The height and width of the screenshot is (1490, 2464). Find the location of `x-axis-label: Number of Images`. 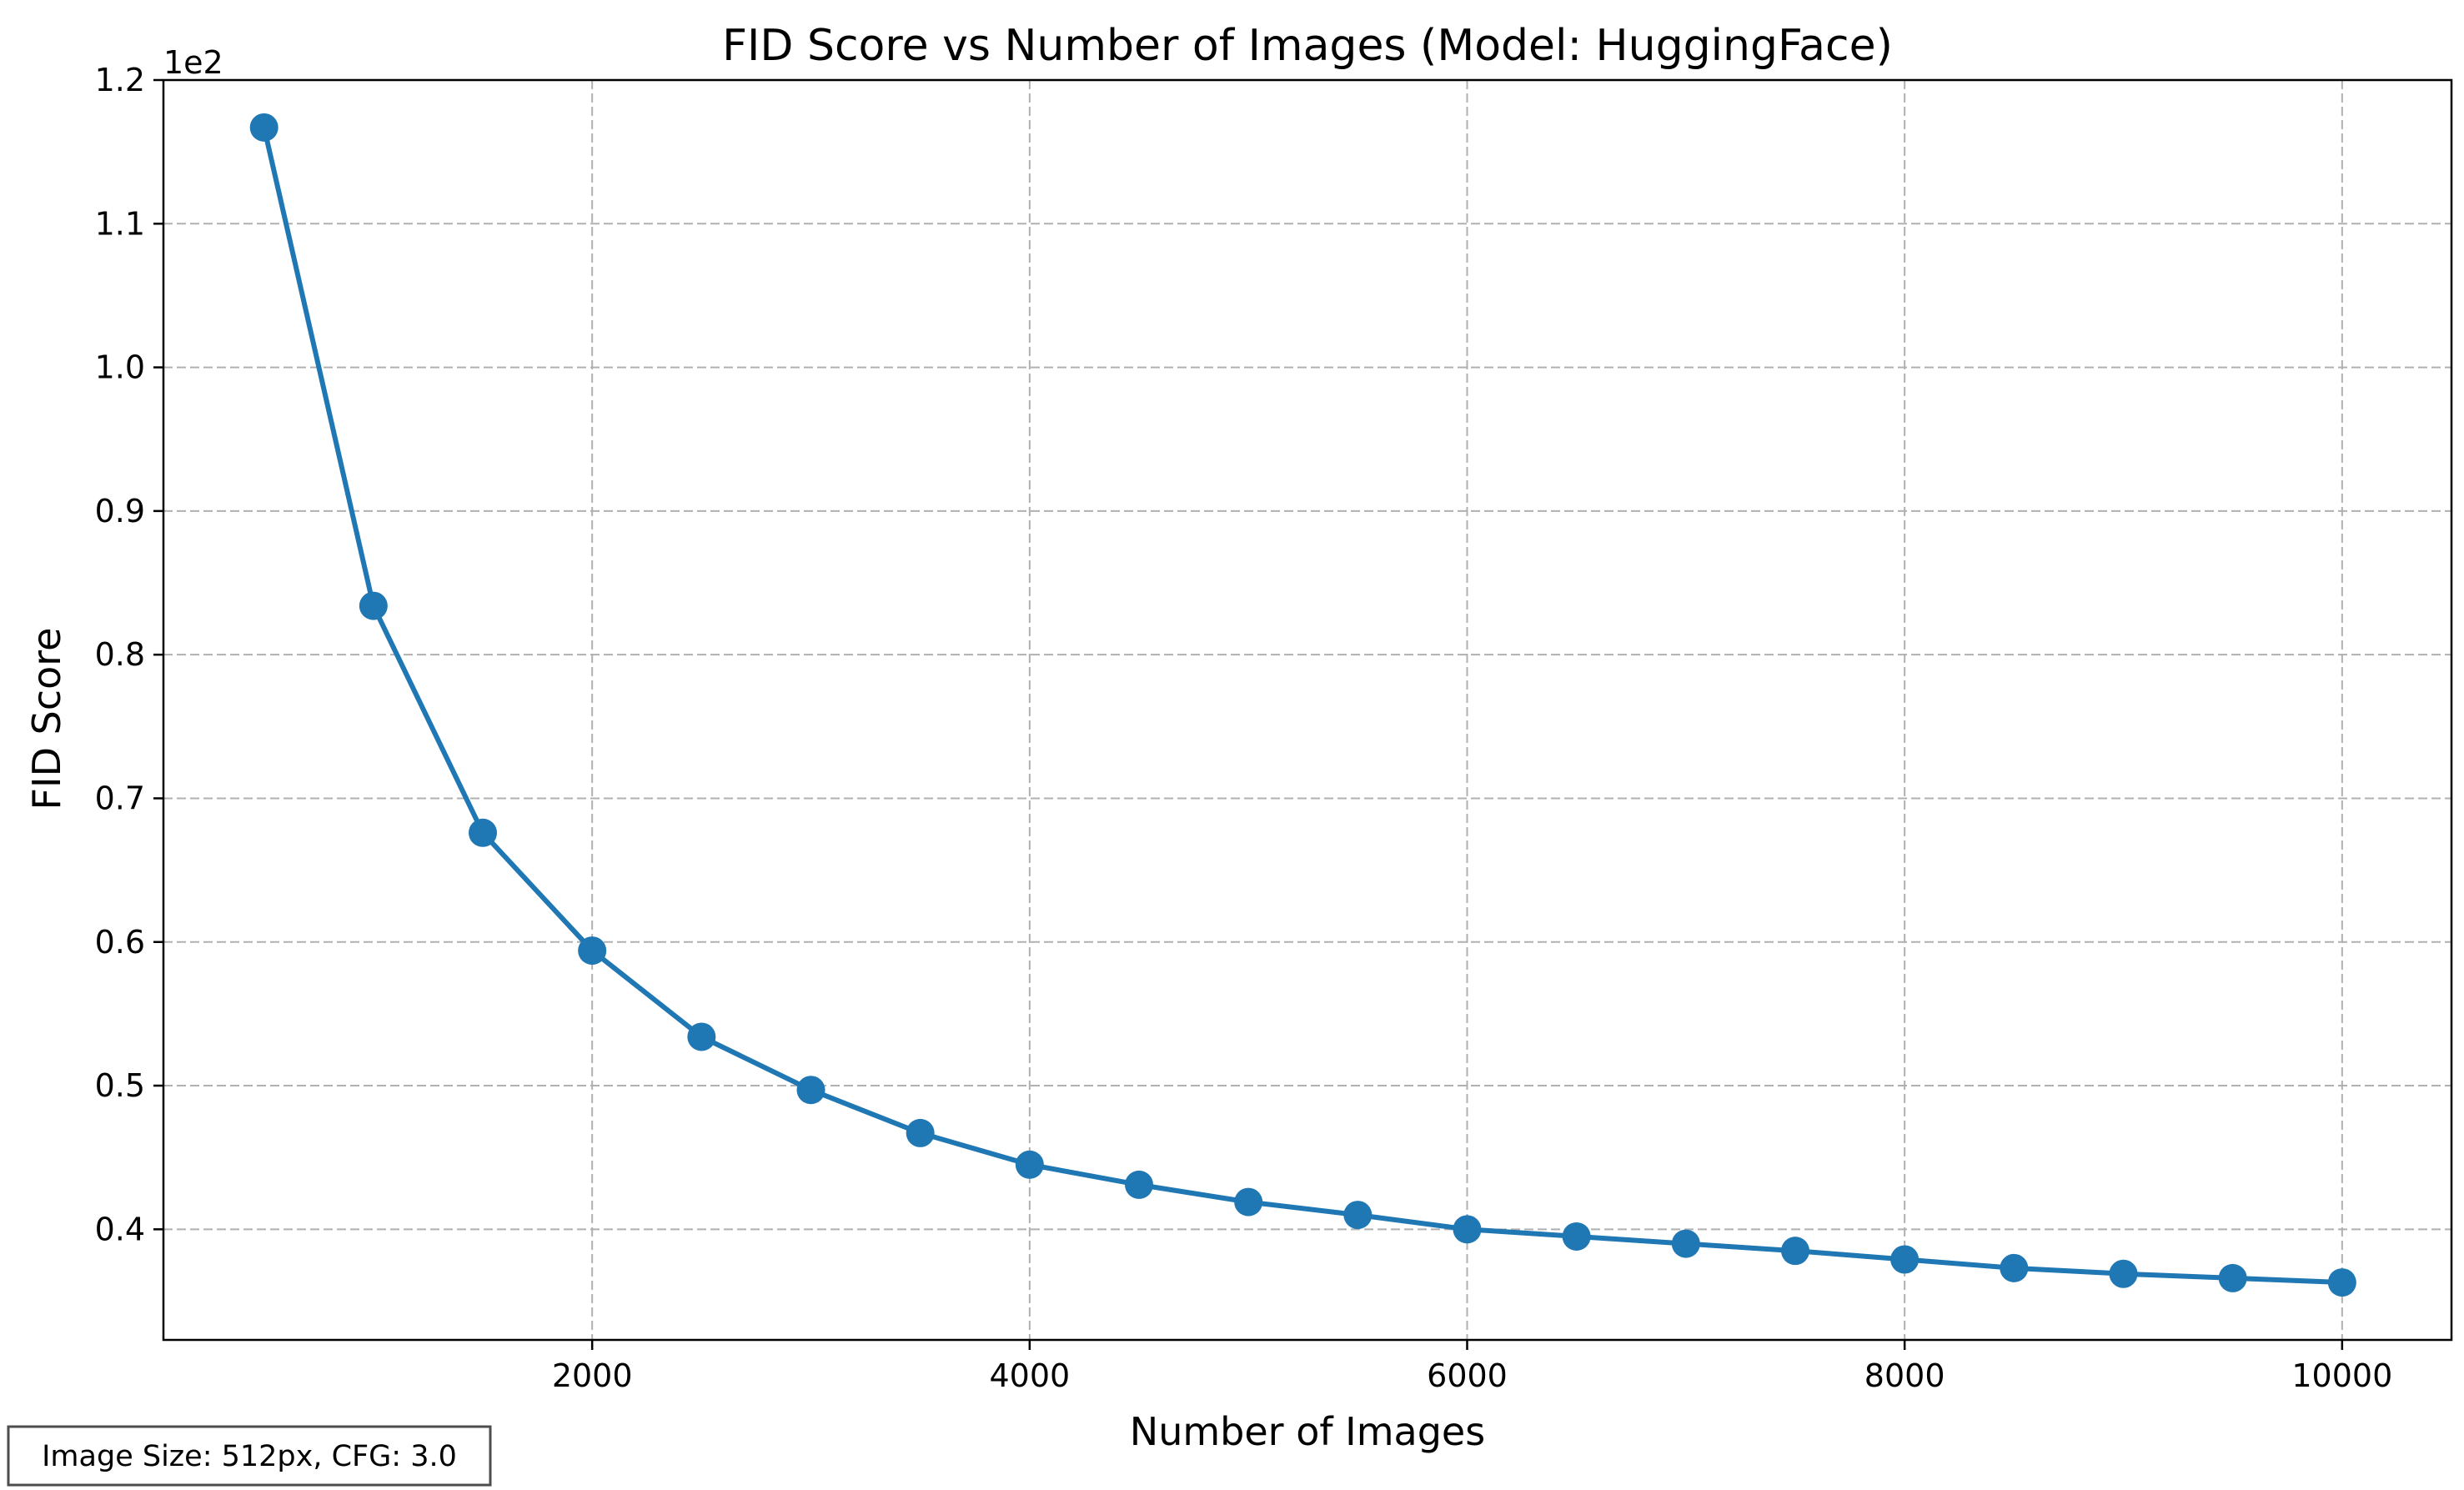

x-axis-label: Number of Images is located at coordinates (1307, 1431).